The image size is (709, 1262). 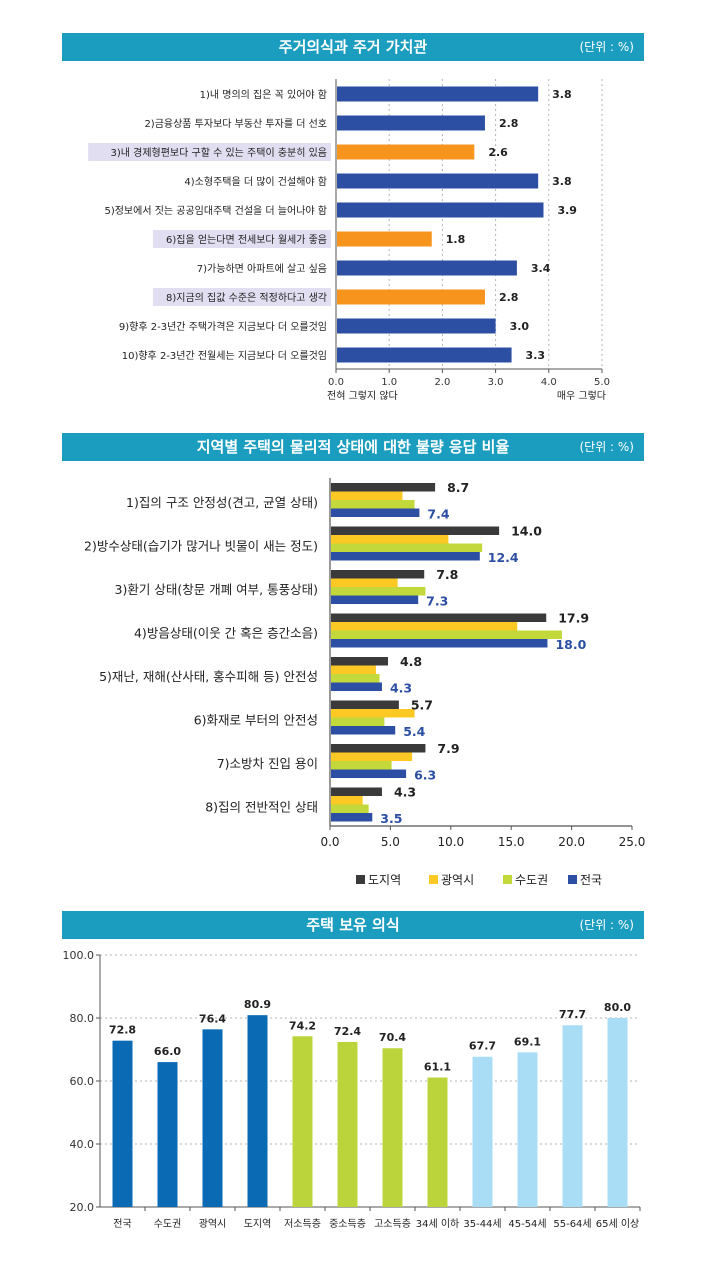 What do you see at coordinates (353, 925) in the screenshot?
I see `home-ownership-header: 주택 보유 의식 (단위 : %)` at bounding box center [353, 925].